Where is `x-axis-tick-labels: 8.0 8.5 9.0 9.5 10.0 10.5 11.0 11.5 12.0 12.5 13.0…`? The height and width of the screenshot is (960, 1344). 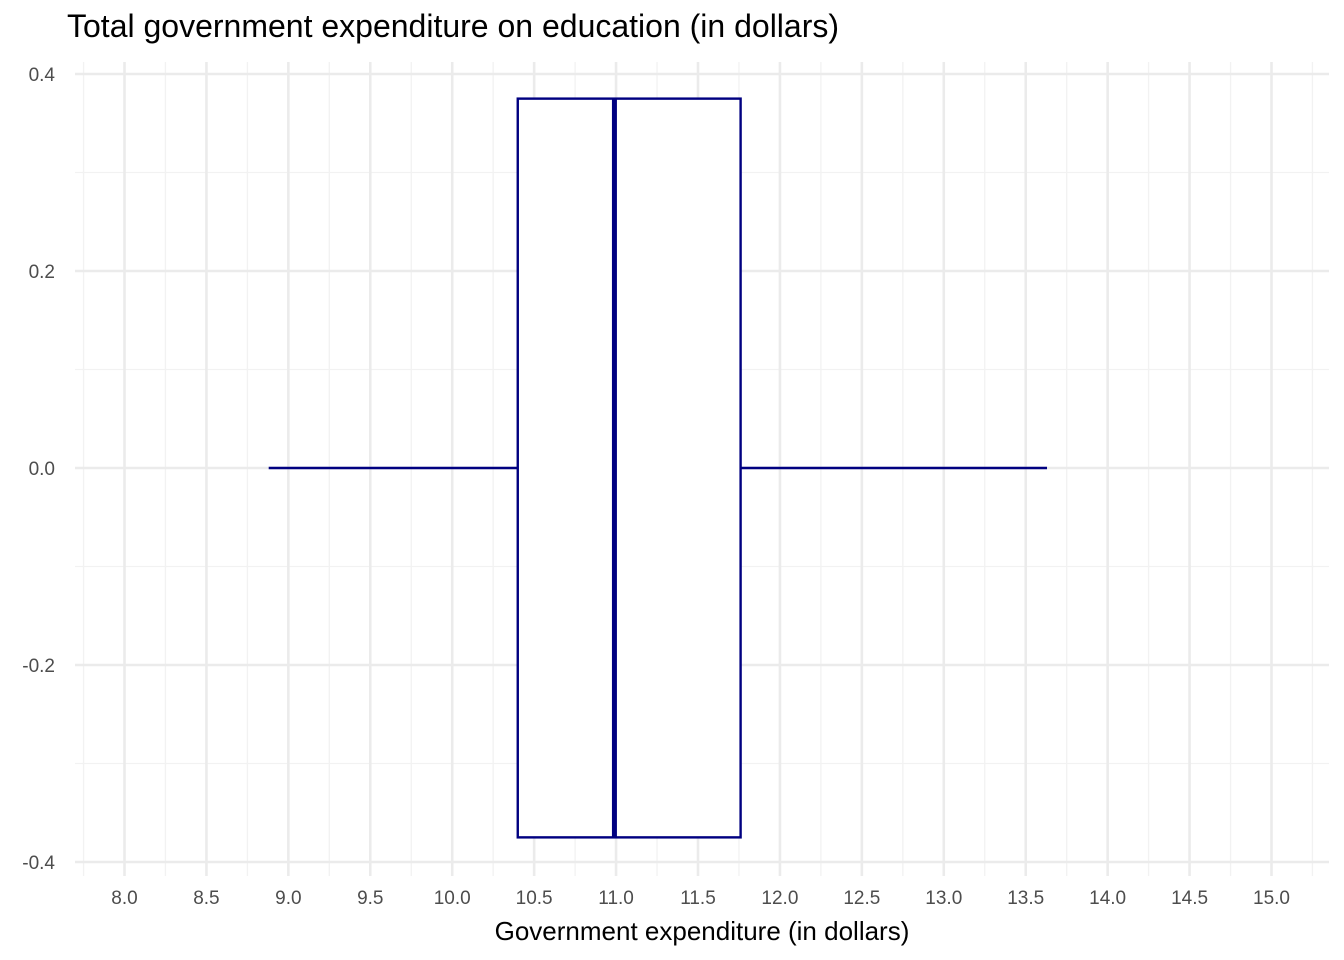
x-axis-tick-labels: 8.0 8.5 9.0 9.5 10.0 10.5 11.0 11.5 12.0 12.5 13.0… is located at coordinates (700, 898).